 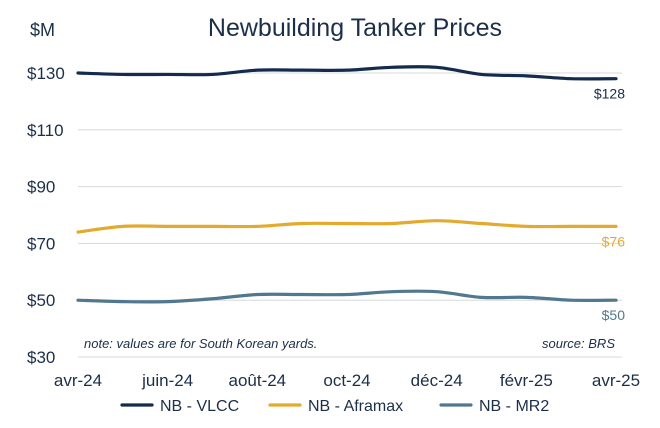 What do you see at coordinates (41, 187) in the screenshot?
I see `y-tick-label: $90` at bounding box center [41, 187].